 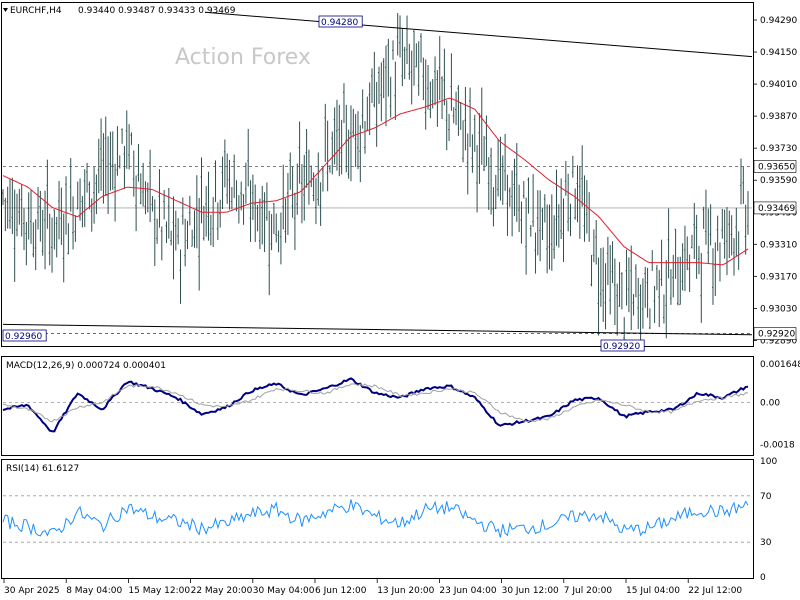 I want to click on price-axis-label: 0.94150, so click(x=778, y=53).